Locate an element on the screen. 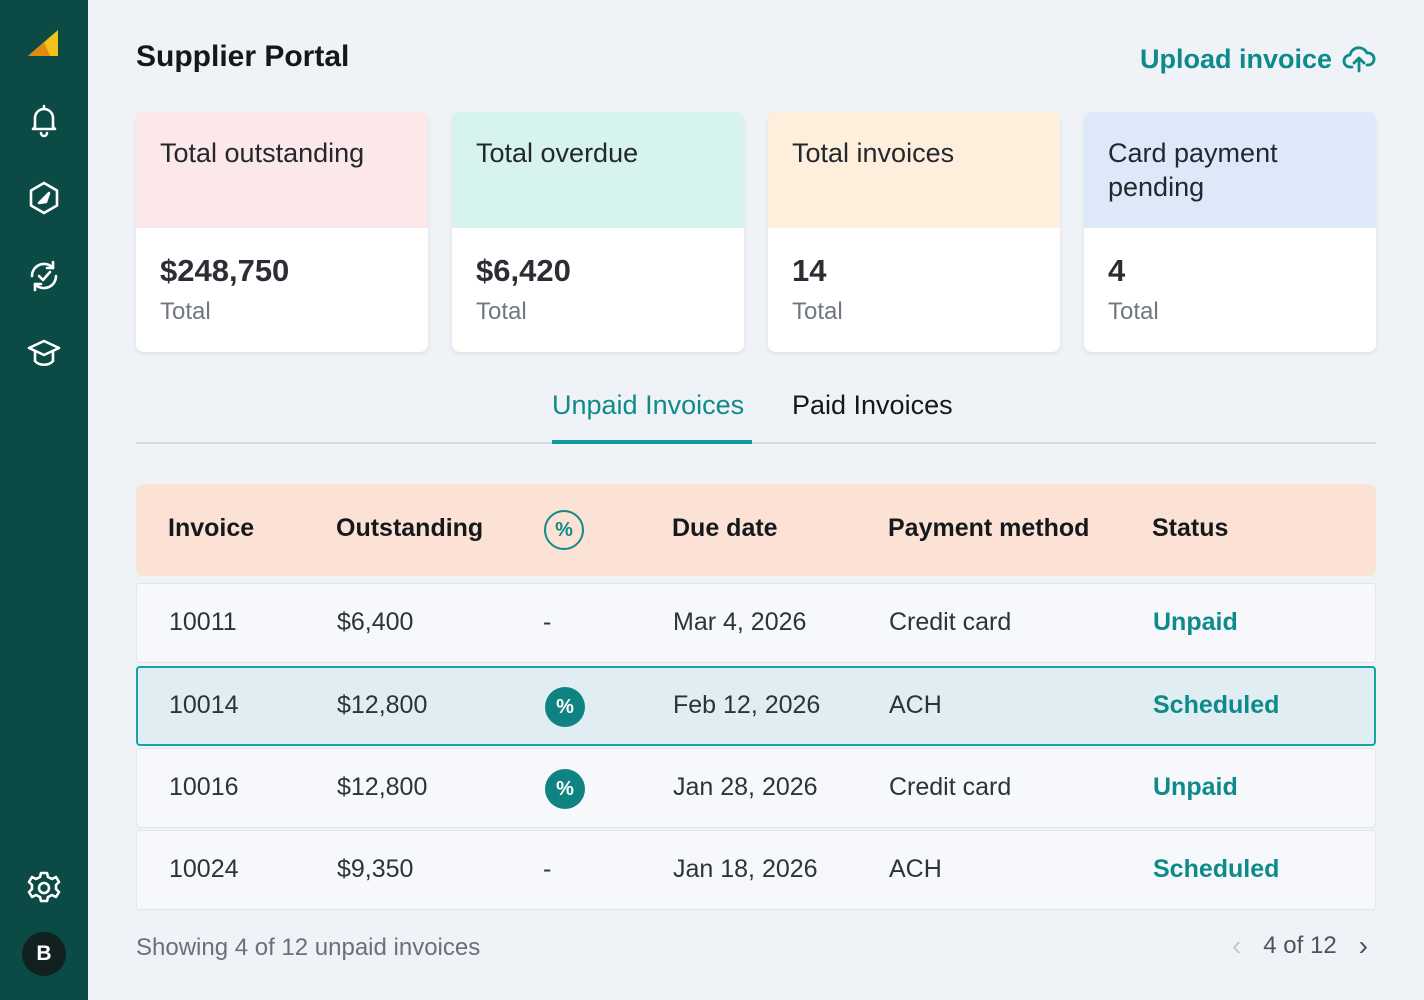  card-title: Total overdue is located at coordinates (598, 170).